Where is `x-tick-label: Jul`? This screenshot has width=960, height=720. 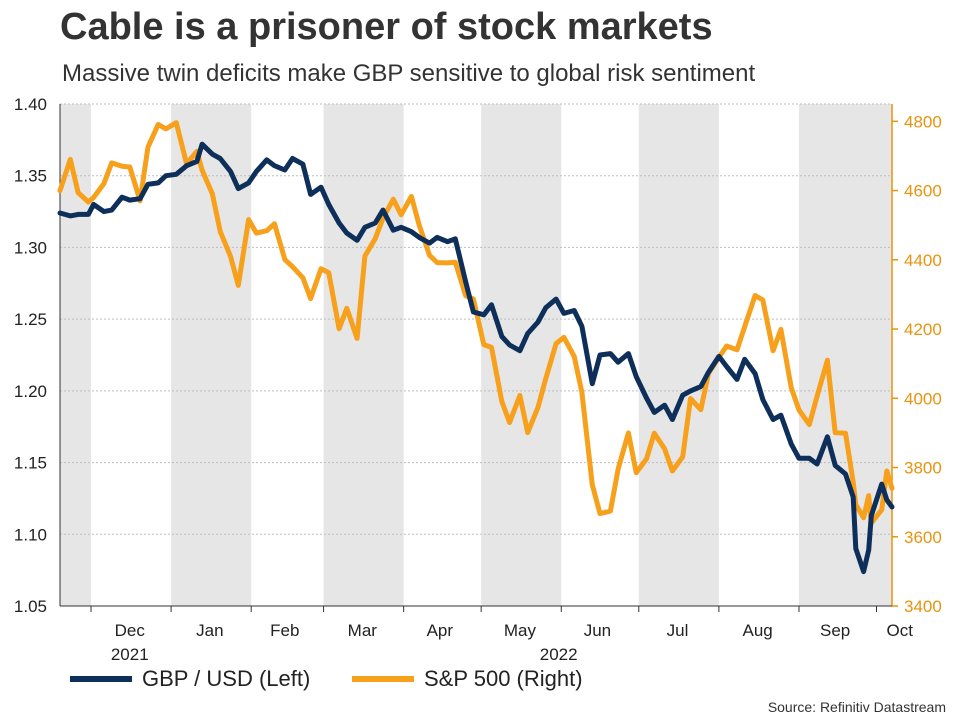
x-tick-label: Jul is located at coordinates (678, 630).